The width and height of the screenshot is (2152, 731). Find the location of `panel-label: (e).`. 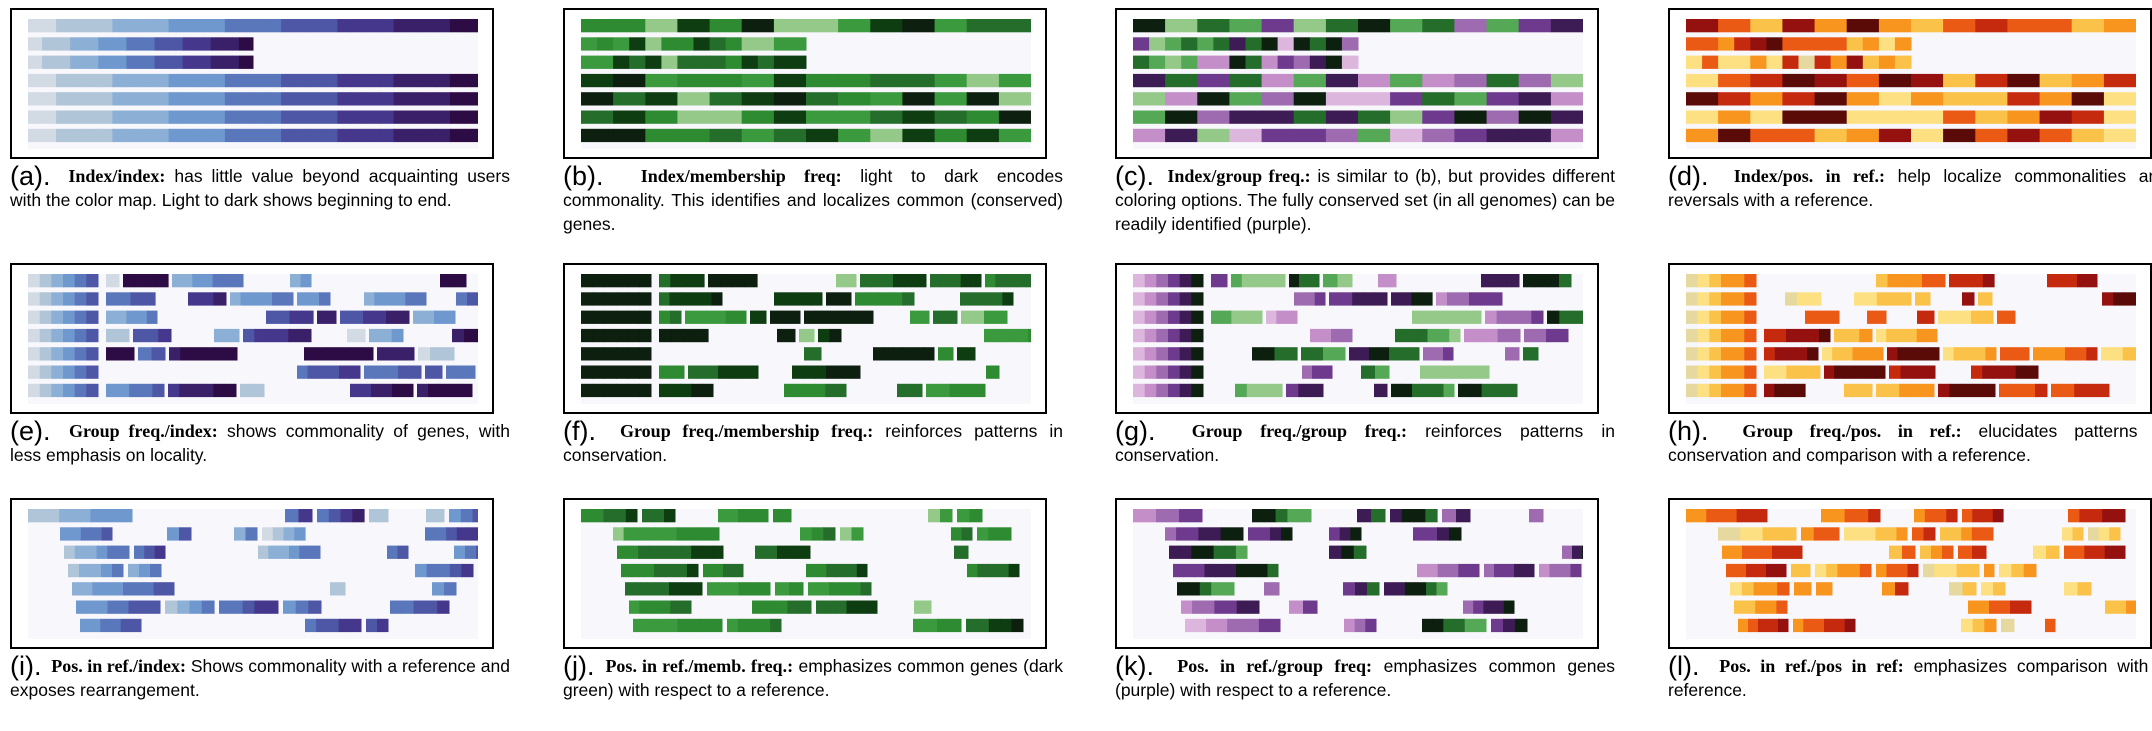

panel-label: (e). is located at coordinates (30, 431).